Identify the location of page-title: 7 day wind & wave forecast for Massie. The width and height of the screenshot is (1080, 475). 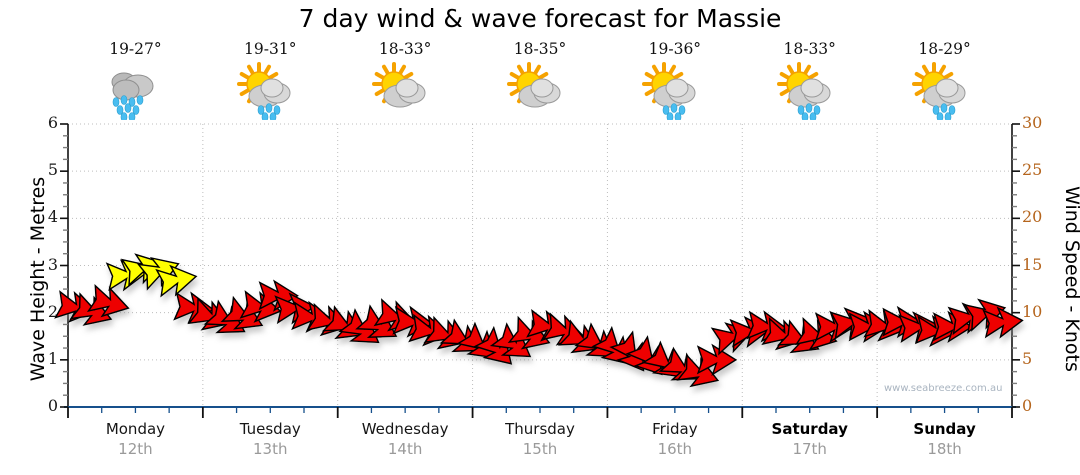
(540, 18).